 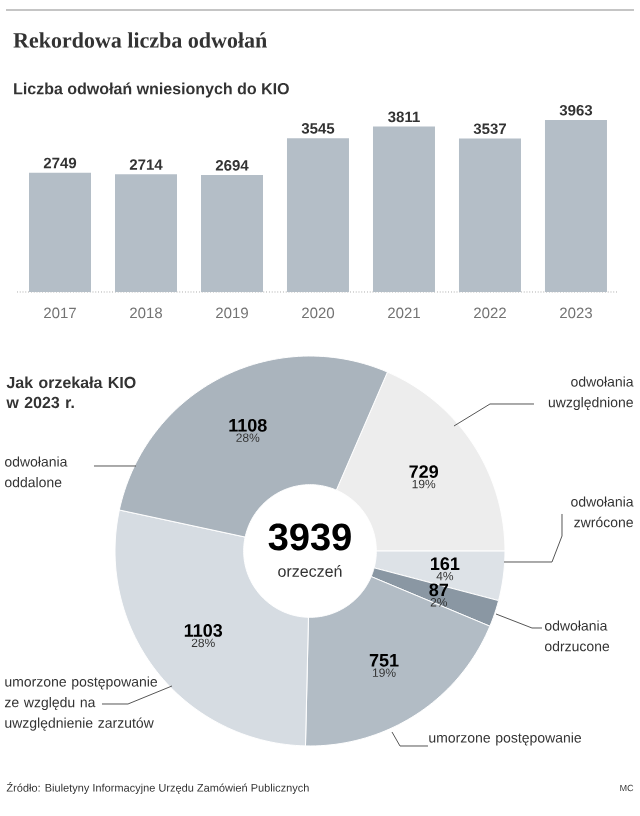 I want to click on chart-subtitle: Liczba odwołań wniesionych do KIO, so click(x=151, y=90).